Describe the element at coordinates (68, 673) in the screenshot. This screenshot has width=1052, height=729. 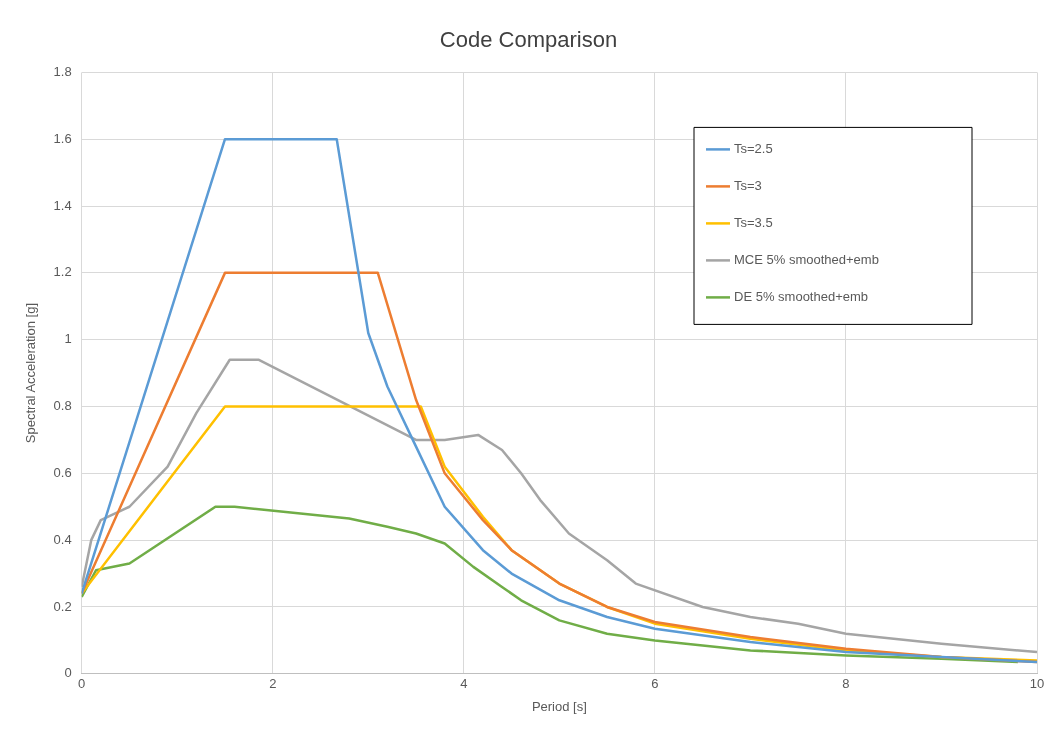
I see `y-tick-label: 0` at that location.